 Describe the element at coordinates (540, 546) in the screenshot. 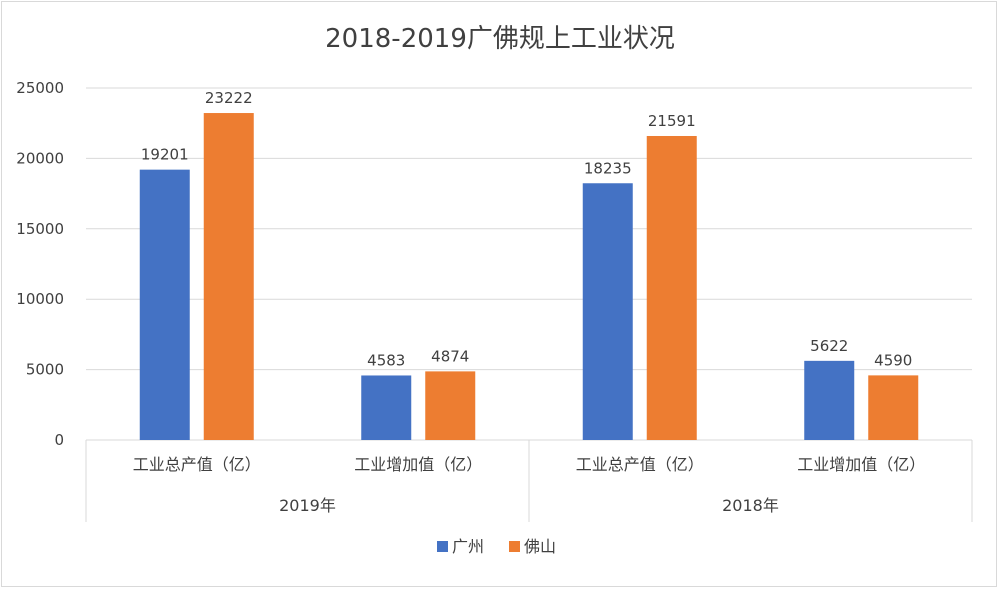

I see `legend-label: 佛山` at that location.